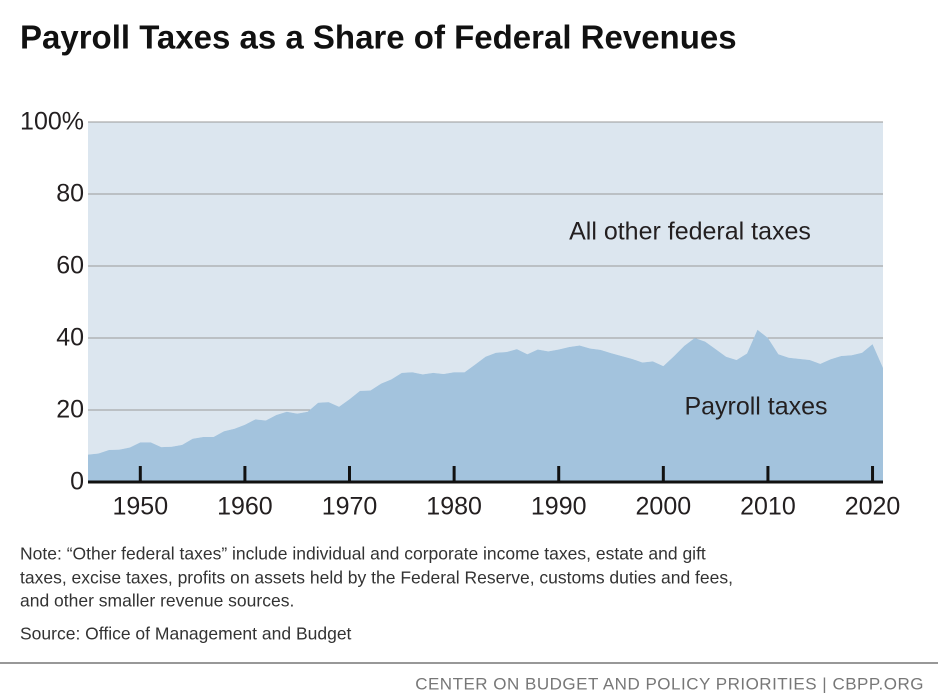 Image resolution: width=938 pixels, height=699 pixels. What do you see at coordinates (70, 410) in the screenshot?
I see `y-tick-label: 20` at bounding box center [70, 410].